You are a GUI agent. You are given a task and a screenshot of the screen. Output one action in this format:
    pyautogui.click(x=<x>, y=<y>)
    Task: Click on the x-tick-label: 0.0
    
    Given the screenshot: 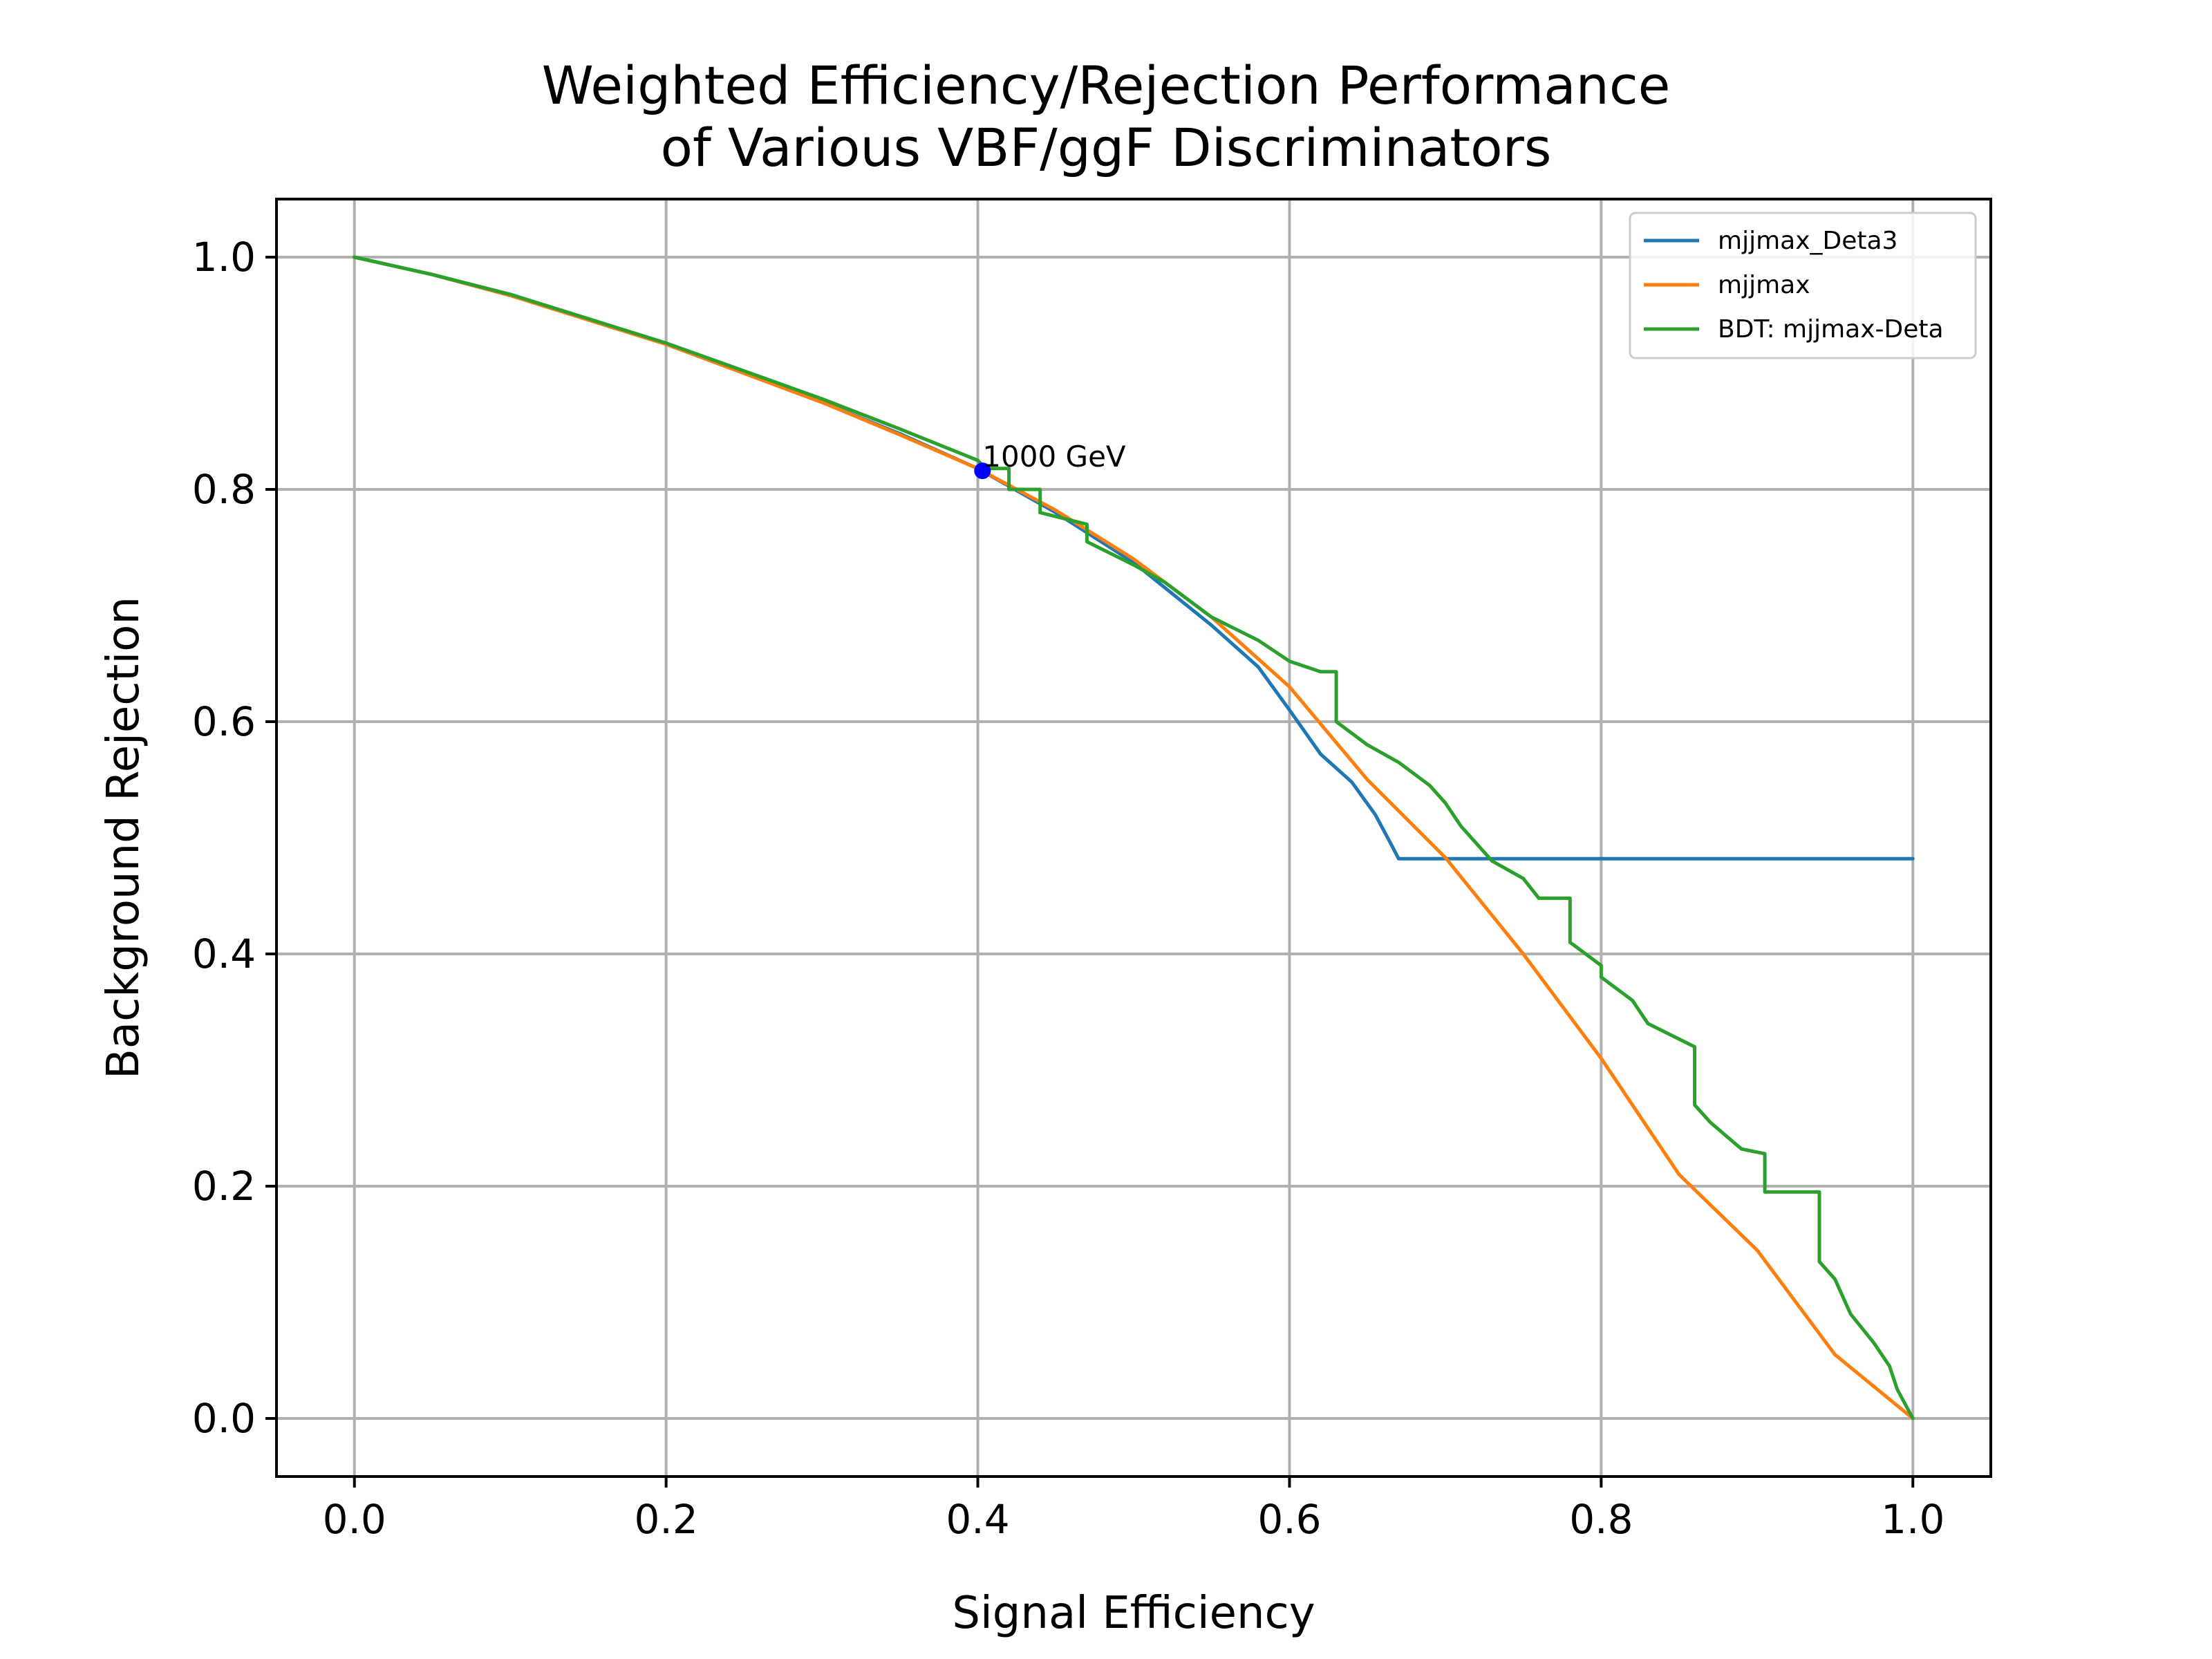 What is the action you would take?
    pyautogui.click(x=354, y=1520)
    